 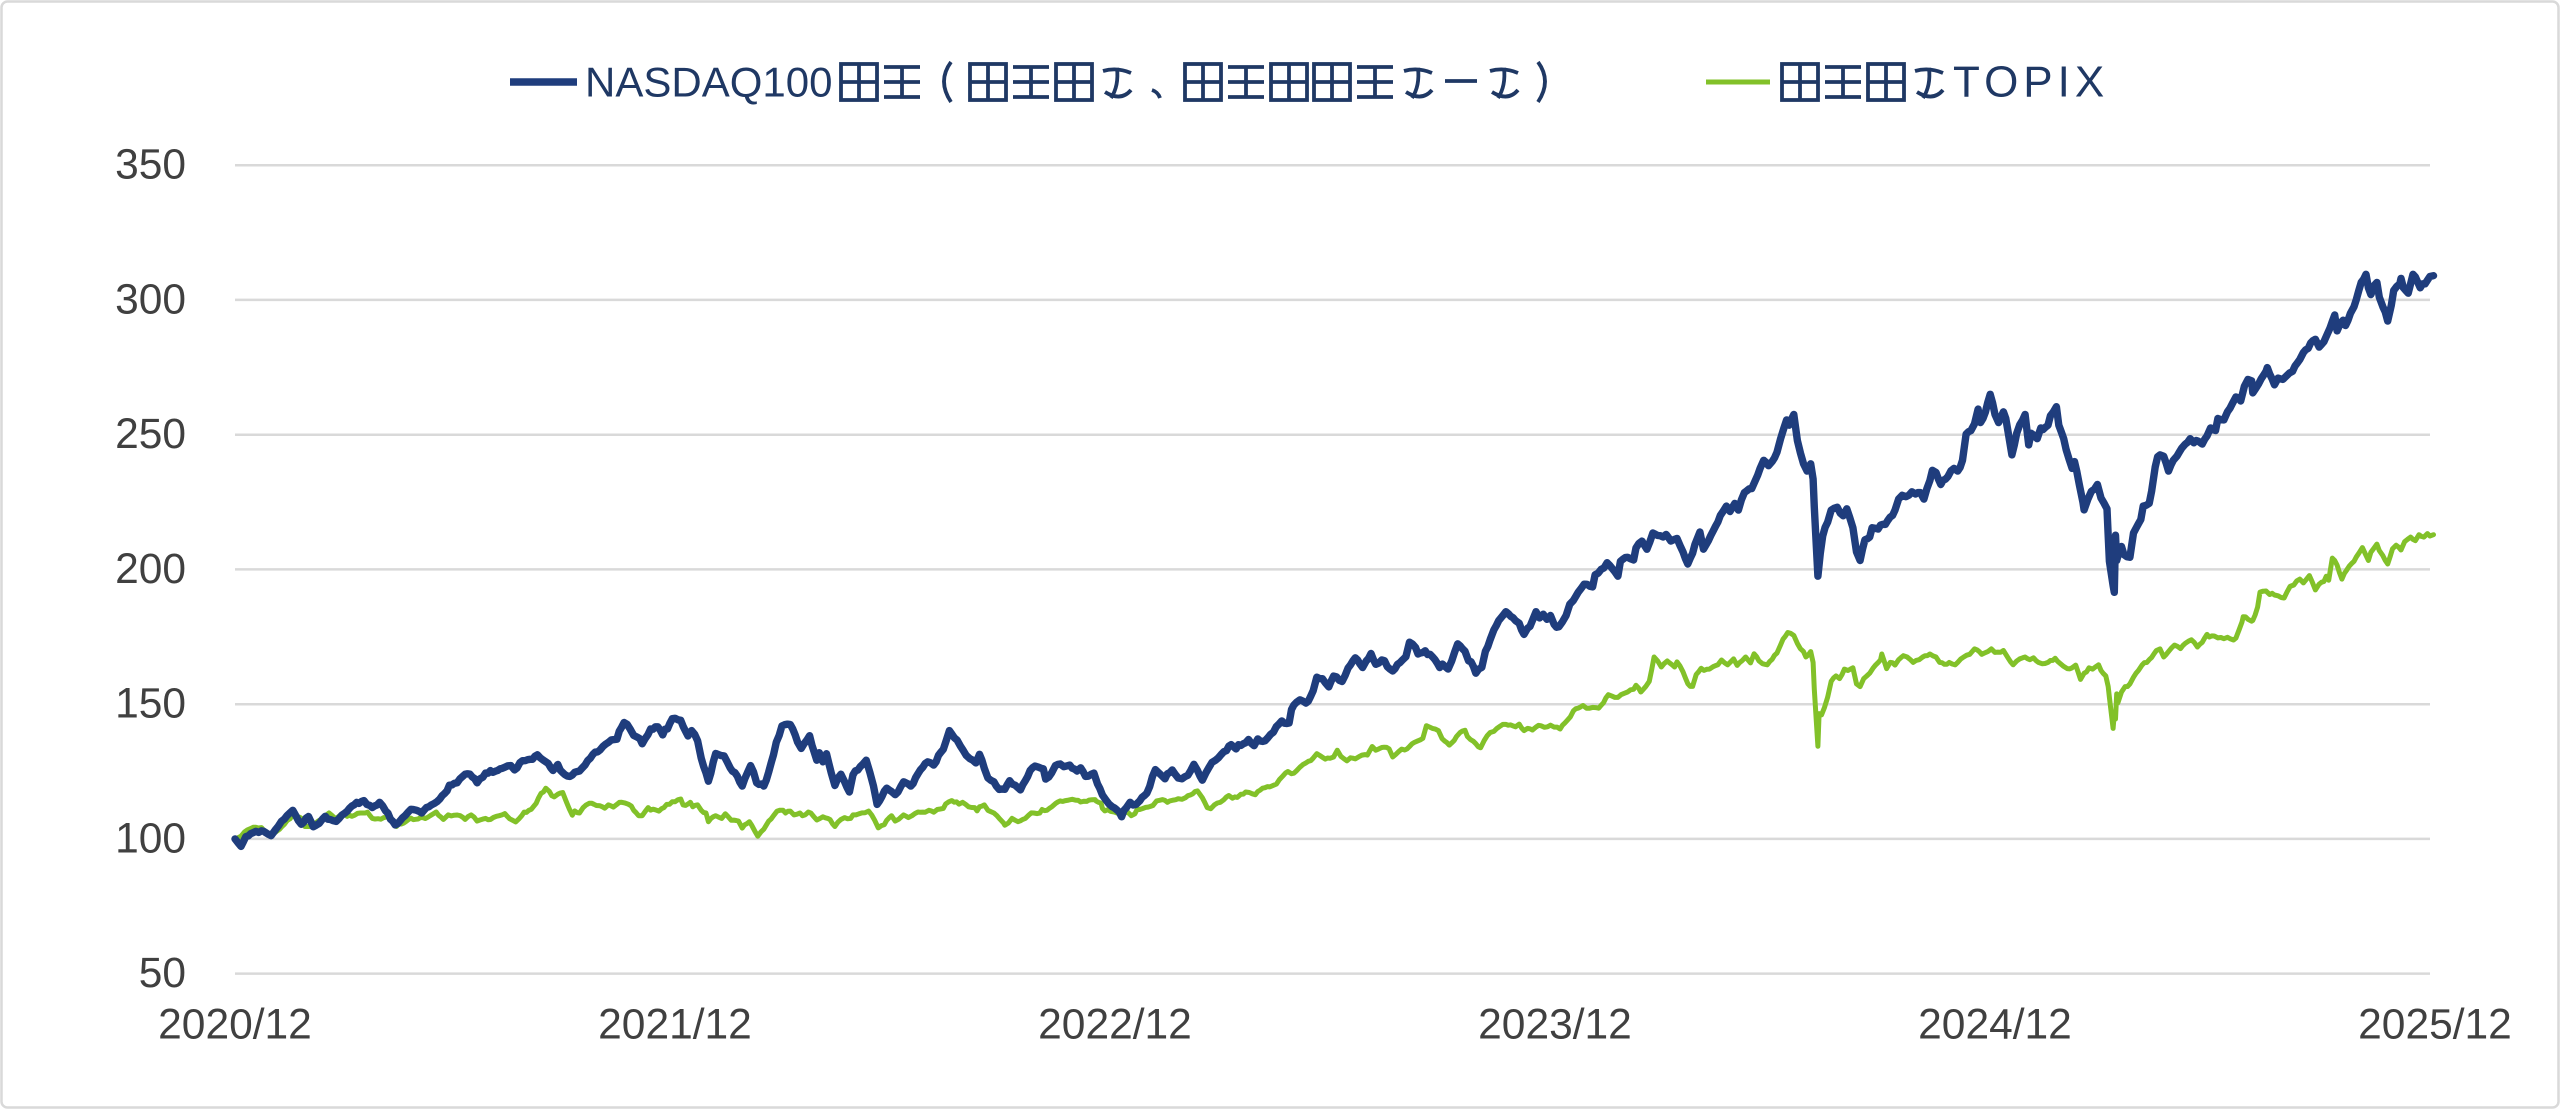 What do you see at coordinates (1995, 1025) in the screenshot?
I see `svg-text: 2024/12` at bounding box center [1995, 1025].